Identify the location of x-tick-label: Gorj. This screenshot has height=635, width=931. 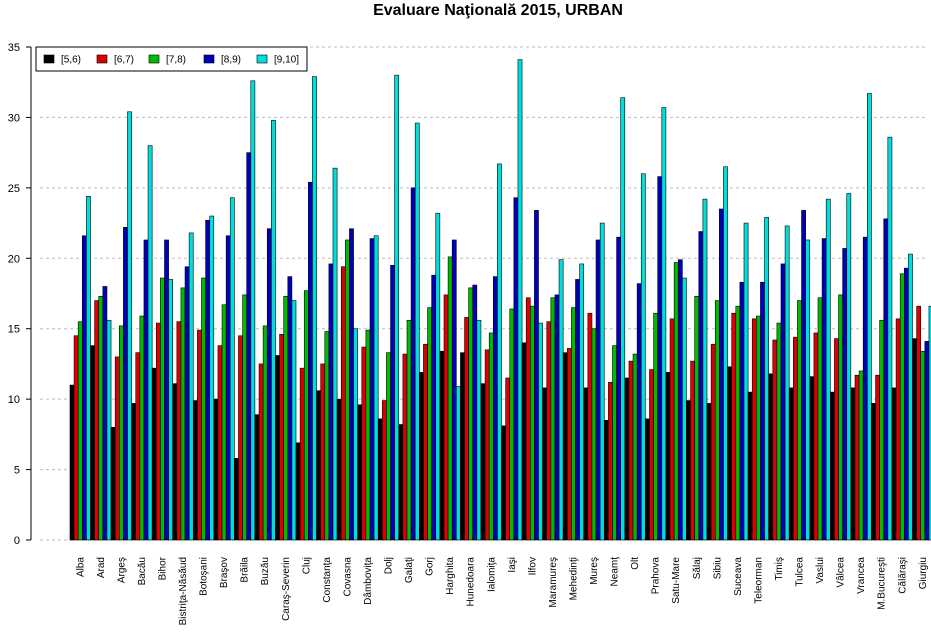
(430, 566).